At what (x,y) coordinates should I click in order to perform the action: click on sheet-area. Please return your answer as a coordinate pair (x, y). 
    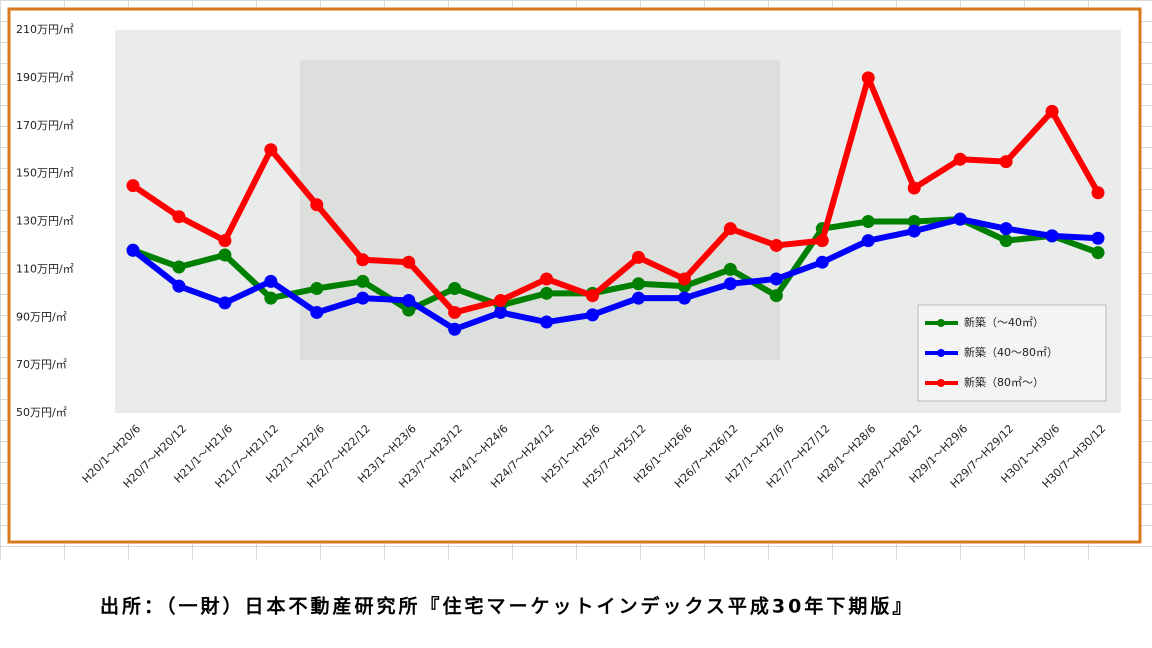
    Looking at the image, I should click on (576, 604).